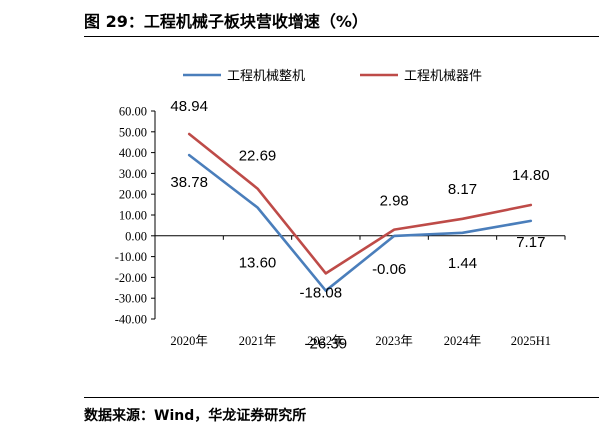  I want to click on data-label-s2-2: 22.69, so click(258, 156).